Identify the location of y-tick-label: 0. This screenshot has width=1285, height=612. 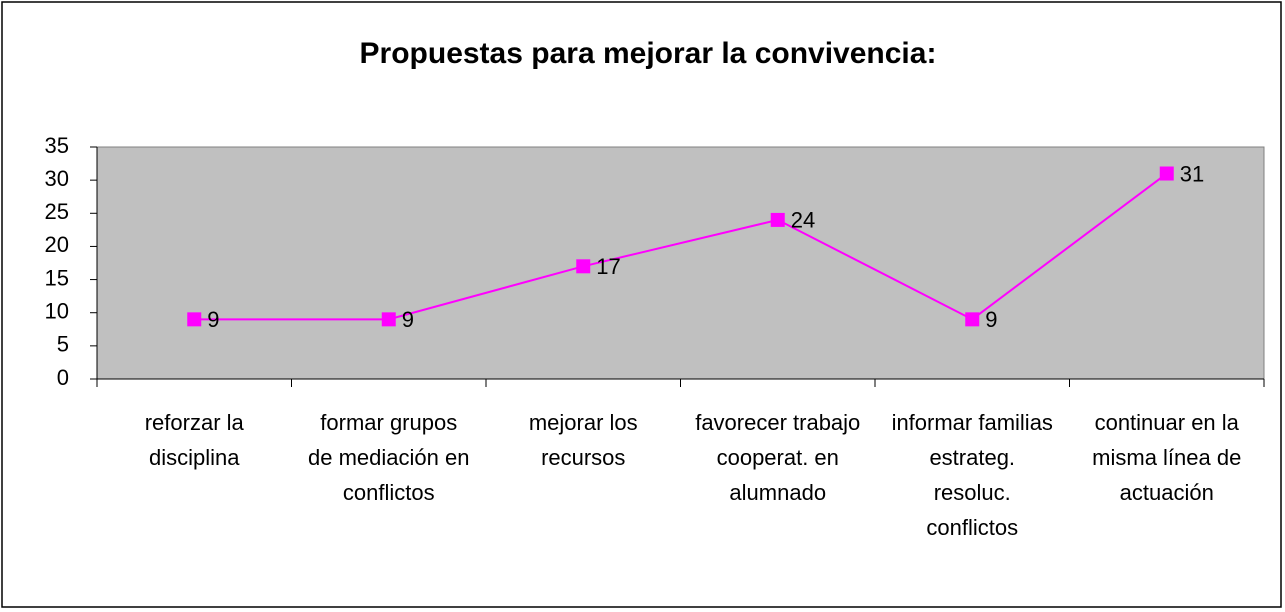
(63, 377).